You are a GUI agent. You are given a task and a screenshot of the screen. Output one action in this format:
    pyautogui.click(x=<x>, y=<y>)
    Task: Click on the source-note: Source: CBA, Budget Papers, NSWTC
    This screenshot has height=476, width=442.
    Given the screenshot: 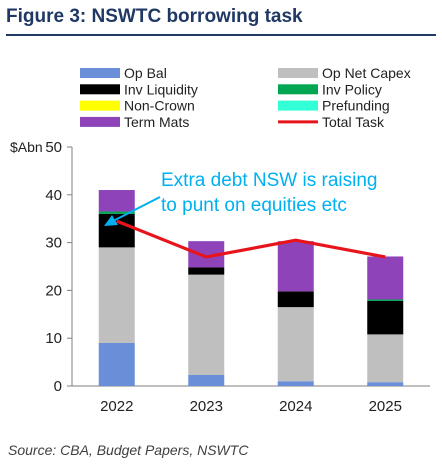 What is the action you would take?
    pyautogui.click(x=128, y=450)
    